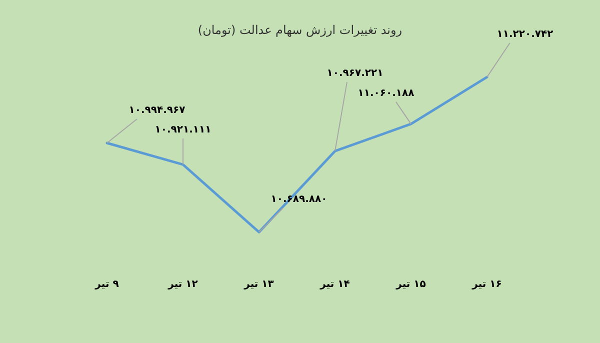  What do you see at coordinates (410, 284) in the screenshot?
I see `x-tick-label: ۱۵ تیر` at bounding box center [410, 284].